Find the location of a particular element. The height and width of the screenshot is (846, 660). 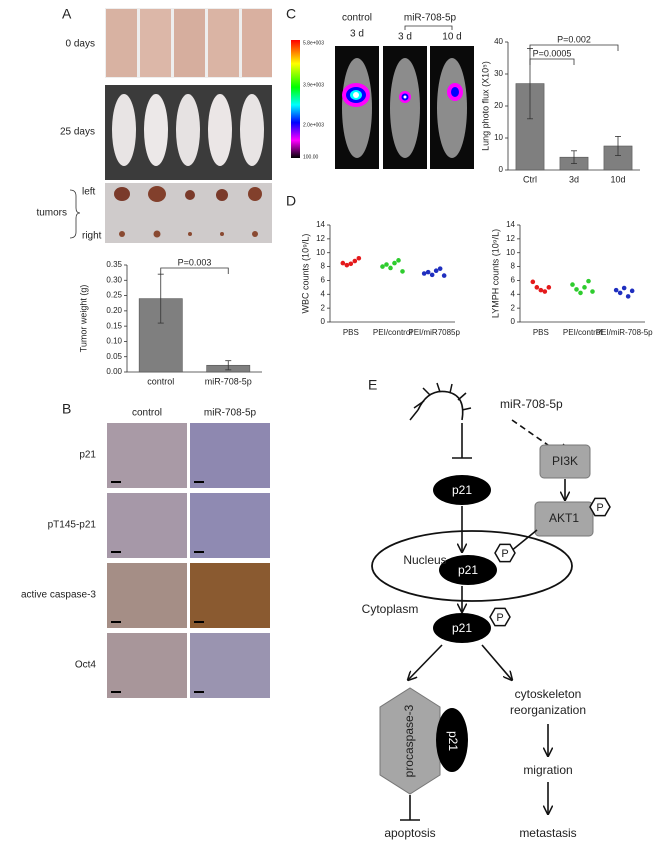

row-label: 25 days is located at coordinates (77, 132).